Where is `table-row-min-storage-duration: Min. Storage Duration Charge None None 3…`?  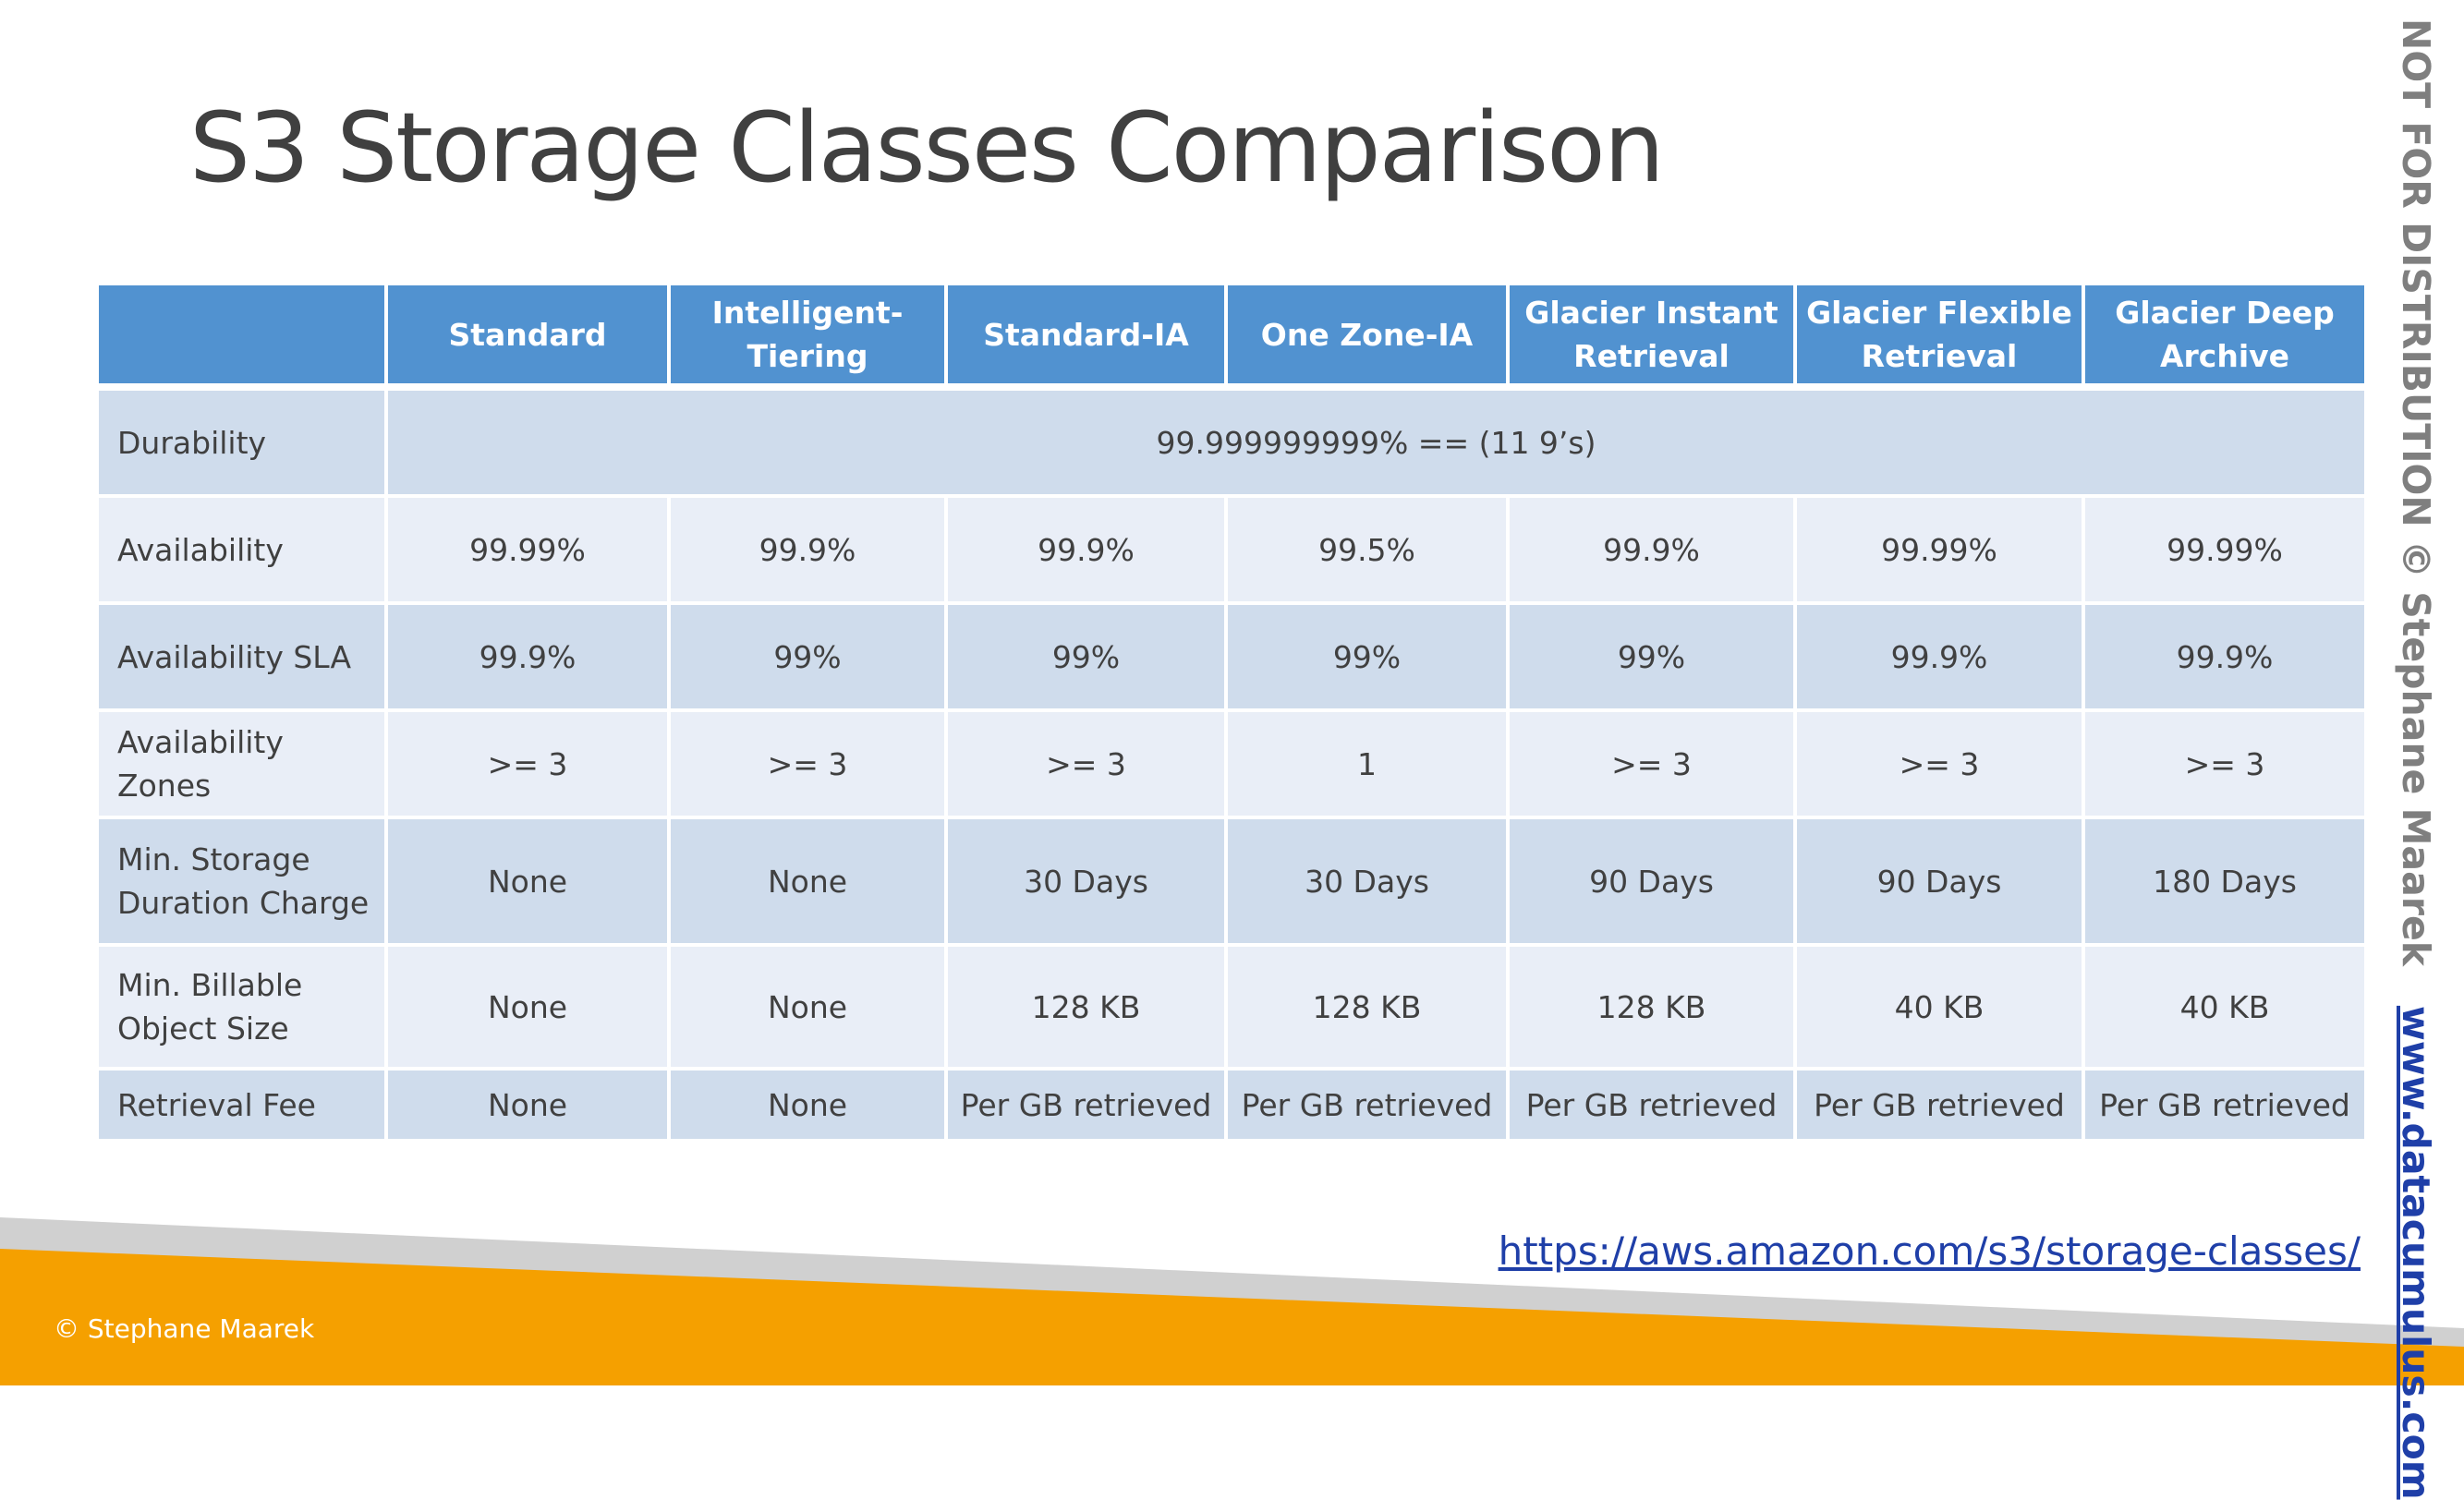 table-row-min-storage-duration: Min. Storage Duration Charge None None 3… is located at coordinates (1231, 883).